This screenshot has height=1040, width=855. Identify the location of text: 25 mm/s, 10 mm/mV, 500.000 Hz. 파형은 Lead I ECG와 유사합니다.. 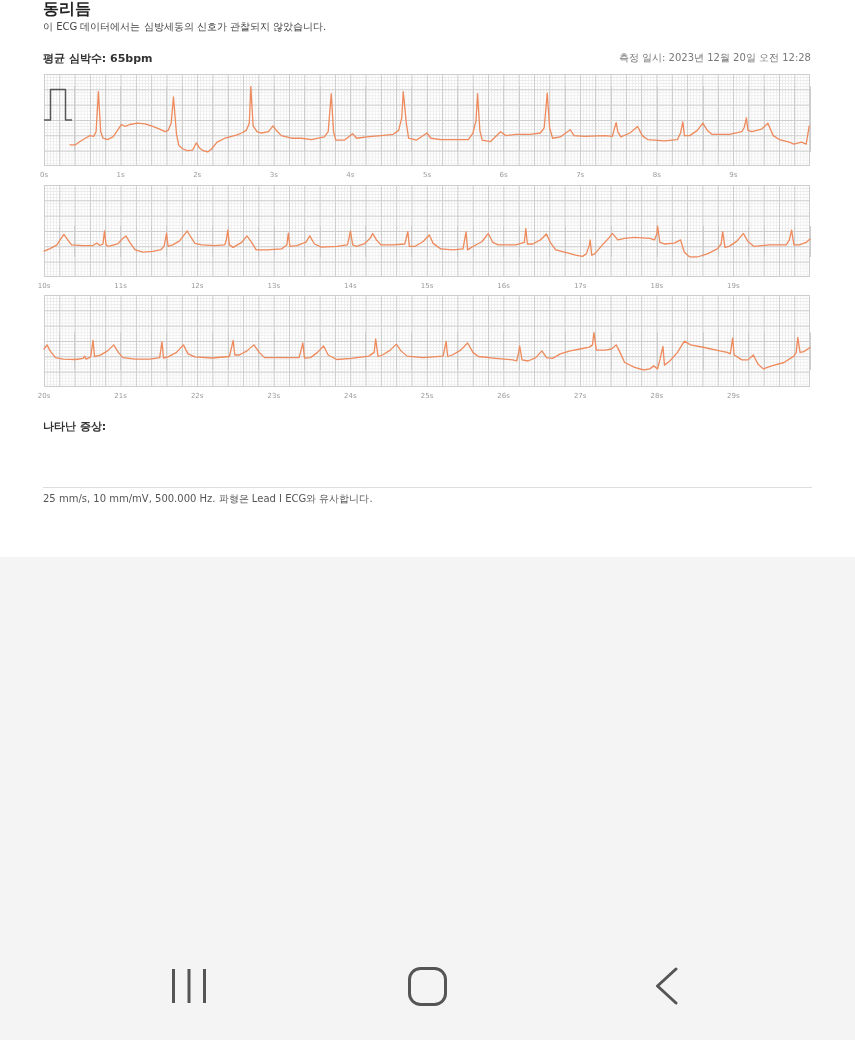
(208, 499).